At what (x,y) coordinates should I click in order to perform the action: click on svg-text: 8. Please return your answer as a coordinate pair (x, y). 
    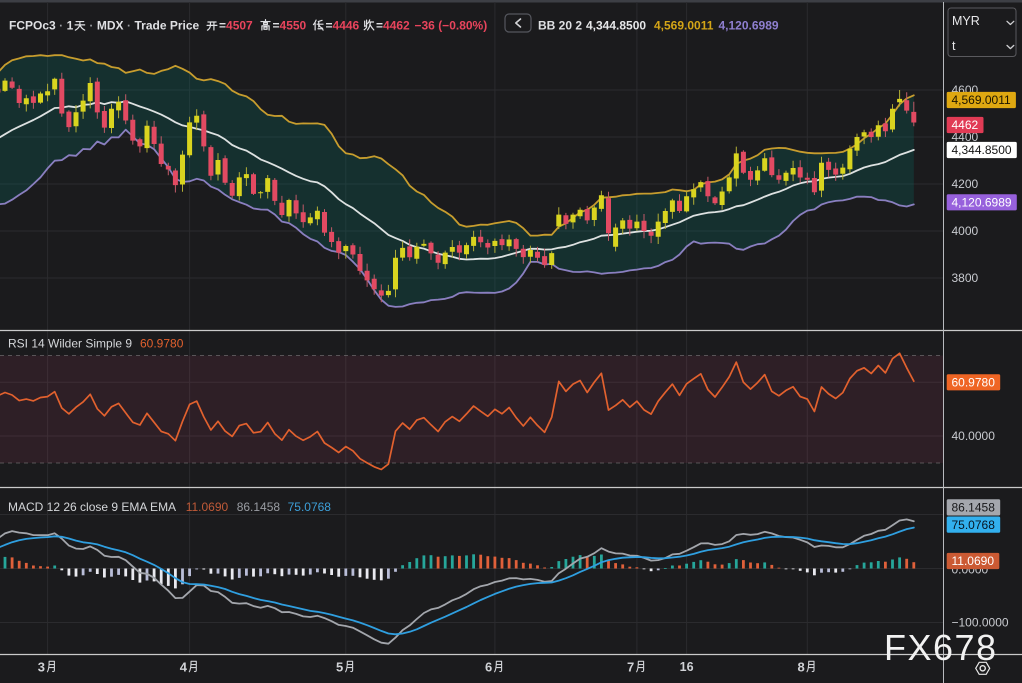
    Looking at the image, I should click on (800, 667).